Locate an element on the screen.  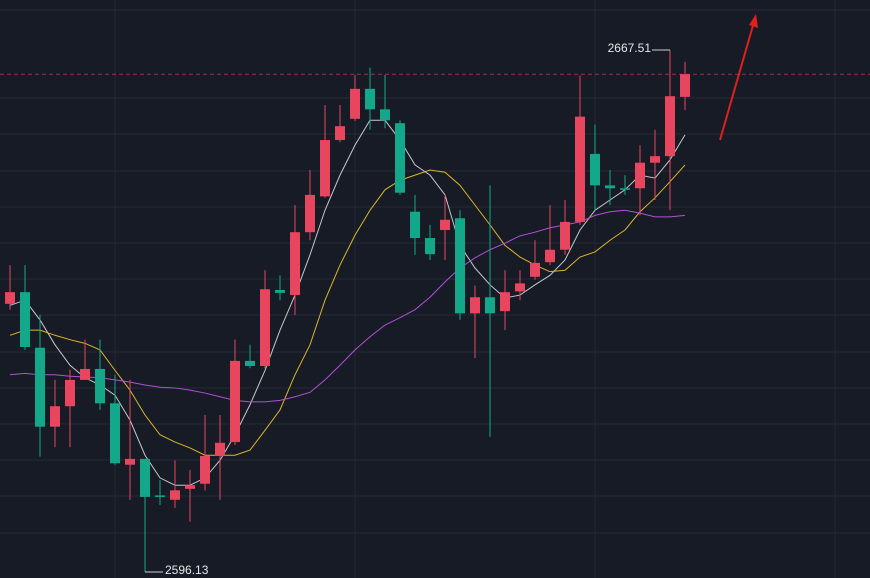
trend-arrow is located at coordinates (738, 77).